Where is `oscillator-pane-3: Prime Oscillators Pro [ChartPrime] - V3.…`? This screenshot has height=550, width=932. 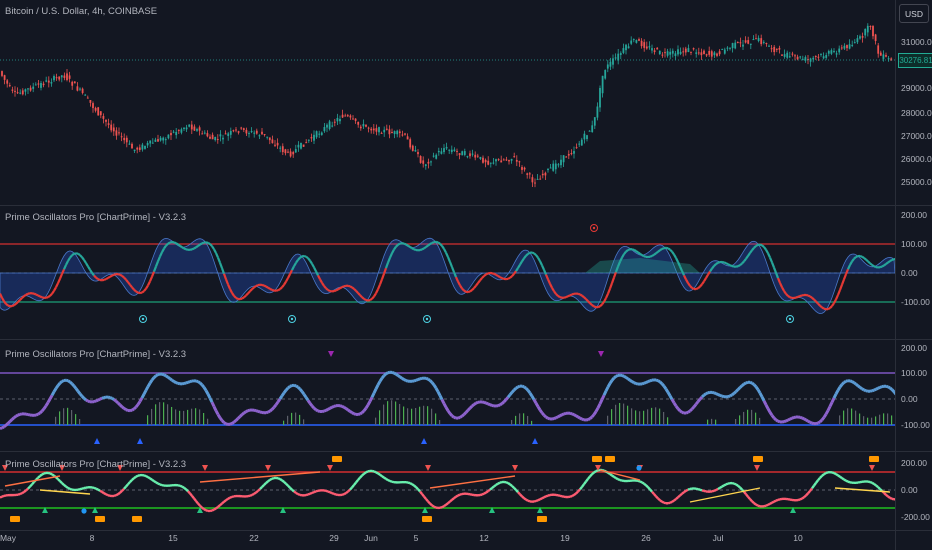 oscillator-pane-3: Prime Oscillators Pro [ChartPrime] - V3.… is located at coordinates (447, 491).